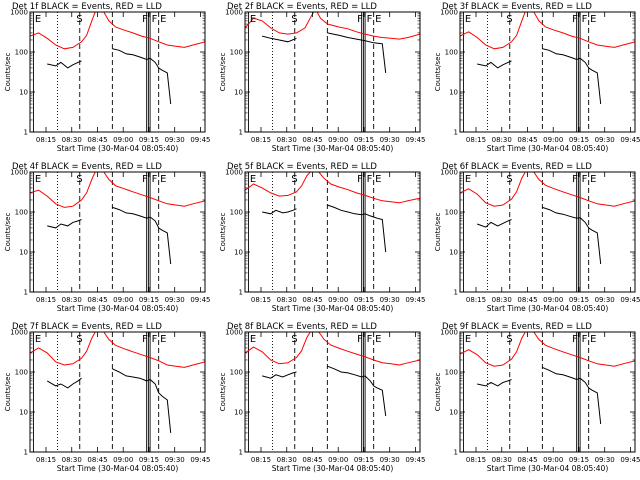  I want to click on chart-title: Det 2f BLACK = Events, RED = LLD, so click(302, 7).